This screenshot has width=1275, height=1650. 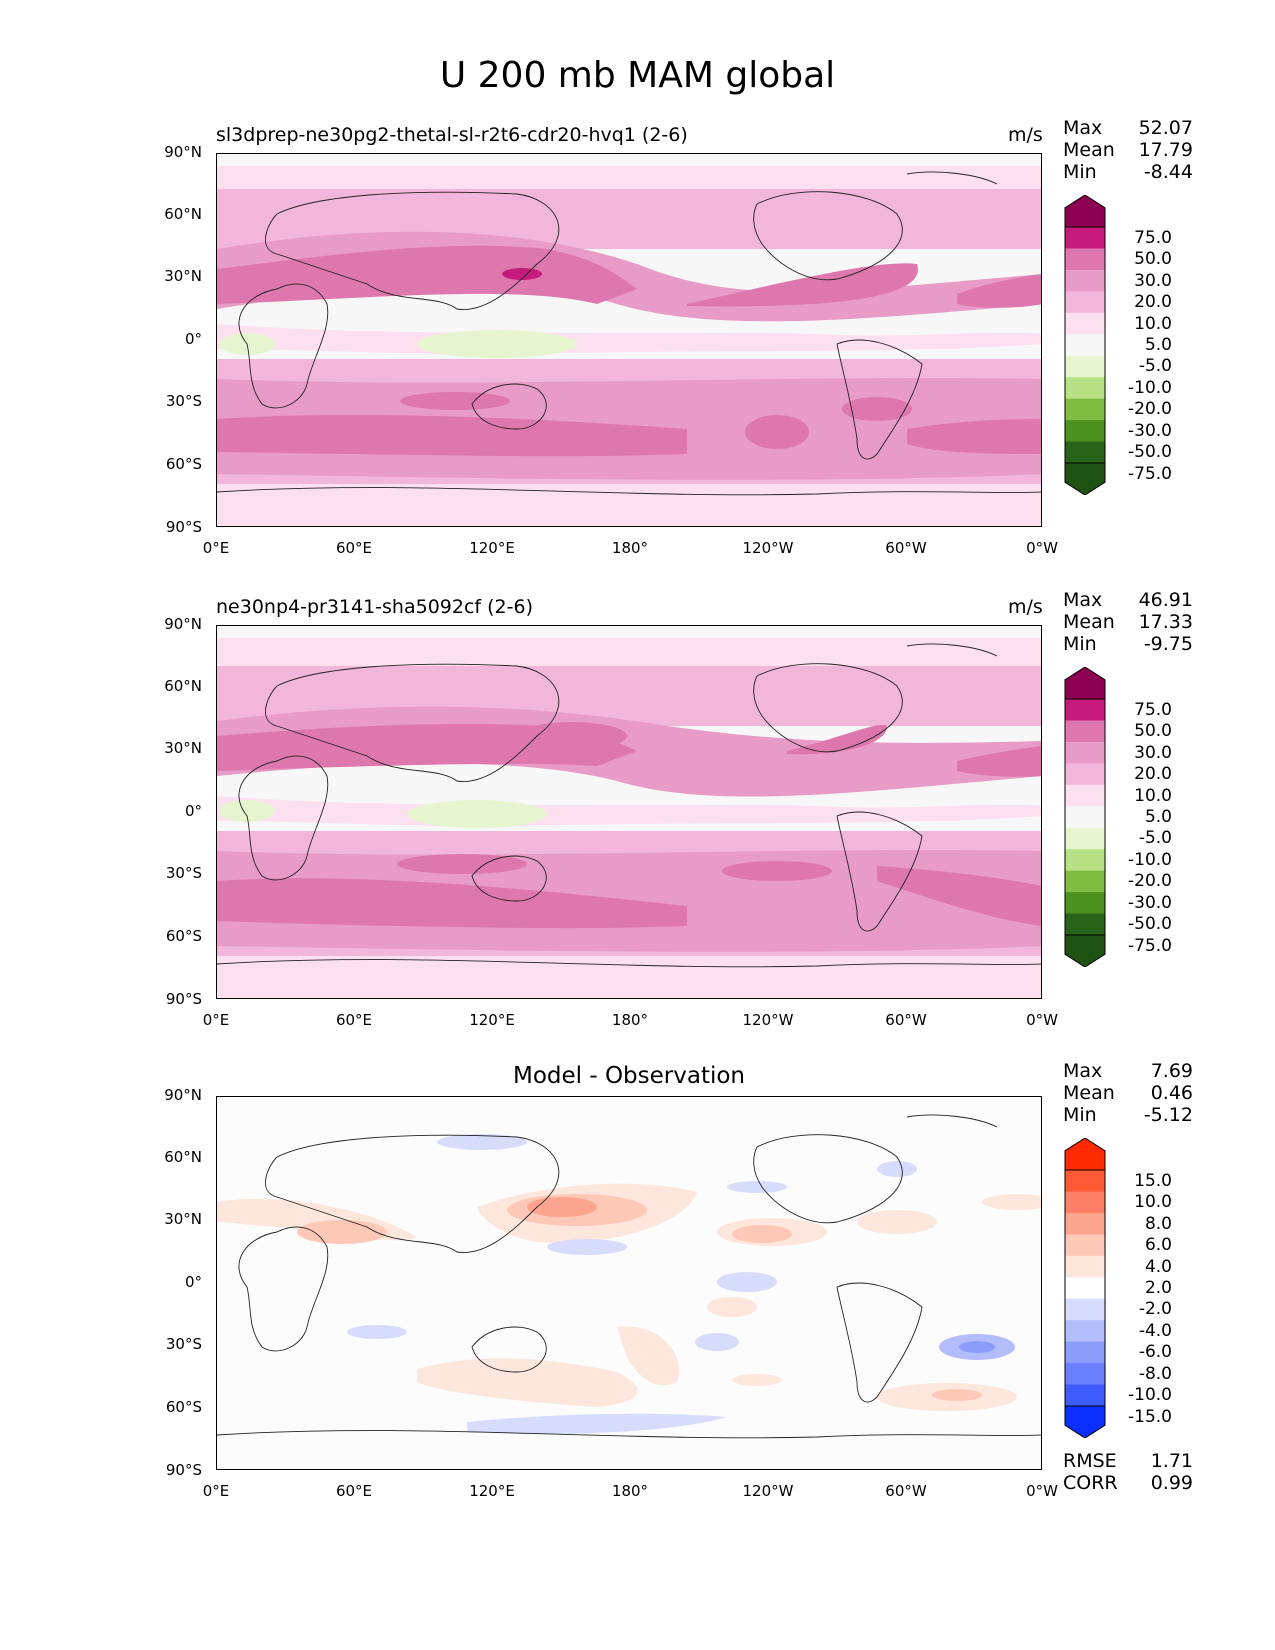 I want to click on jet-n-core-namerica, so click(x=837, y=740).